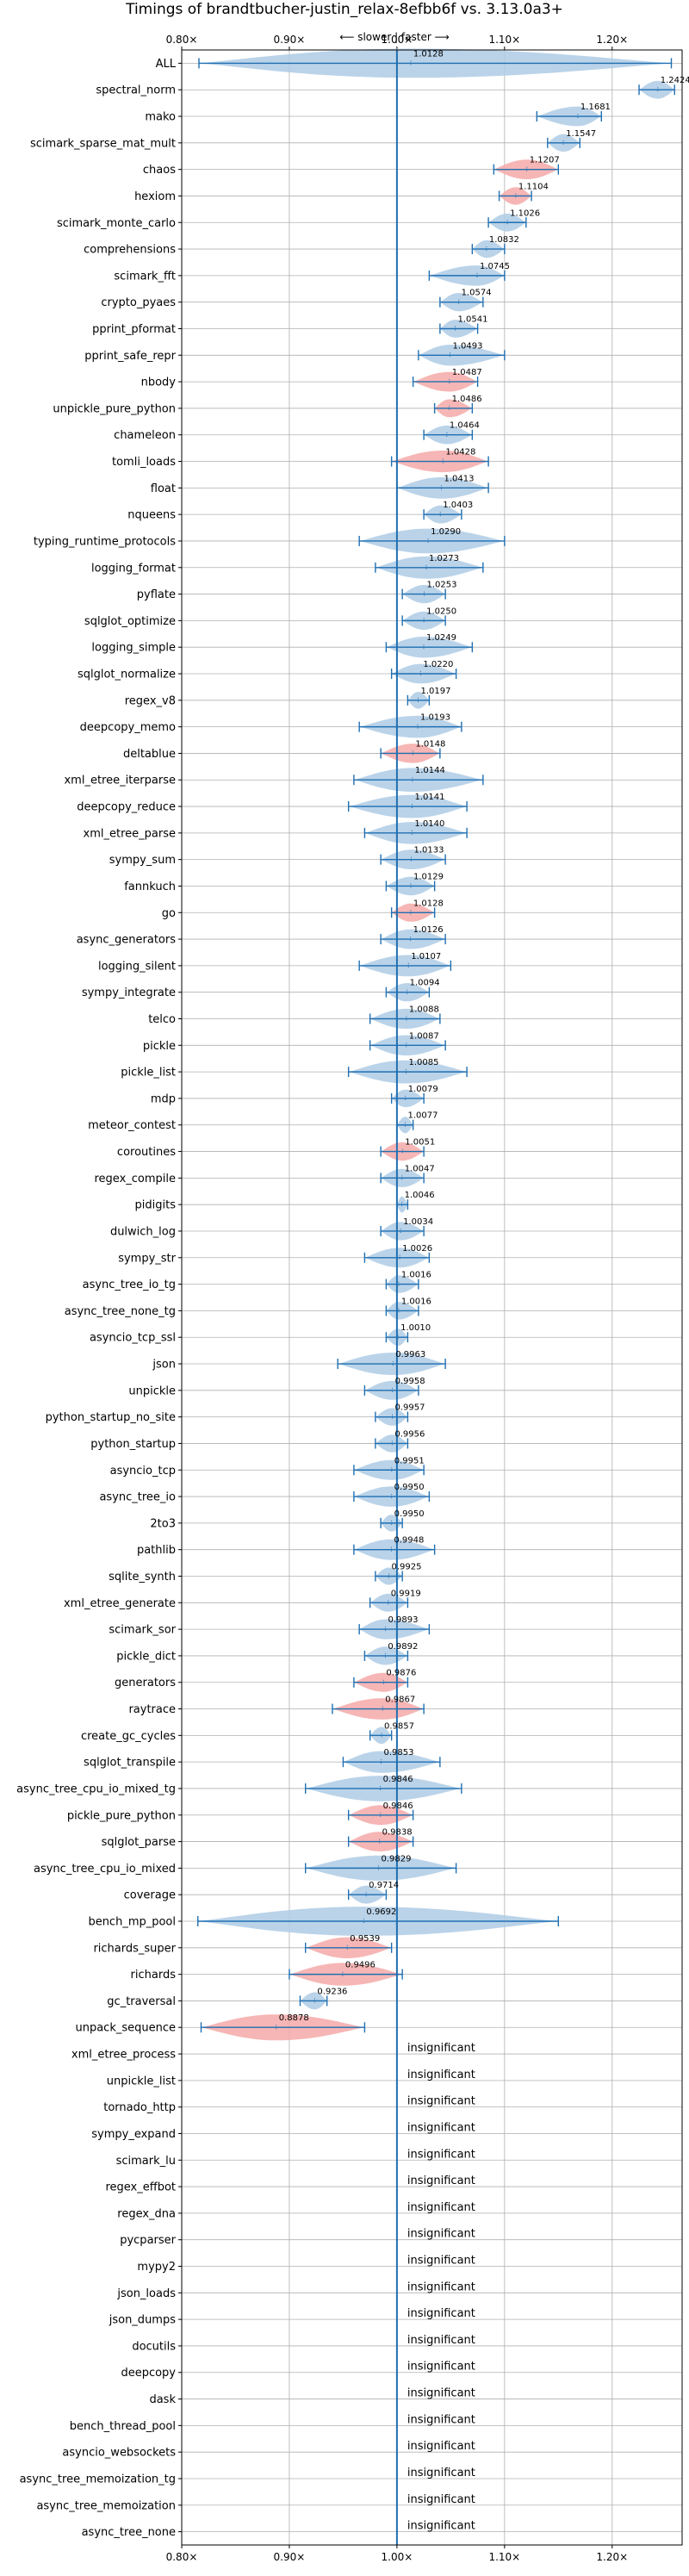  I want to click on benchmark-label: typing_runtime_protocols, so click(105, 542).